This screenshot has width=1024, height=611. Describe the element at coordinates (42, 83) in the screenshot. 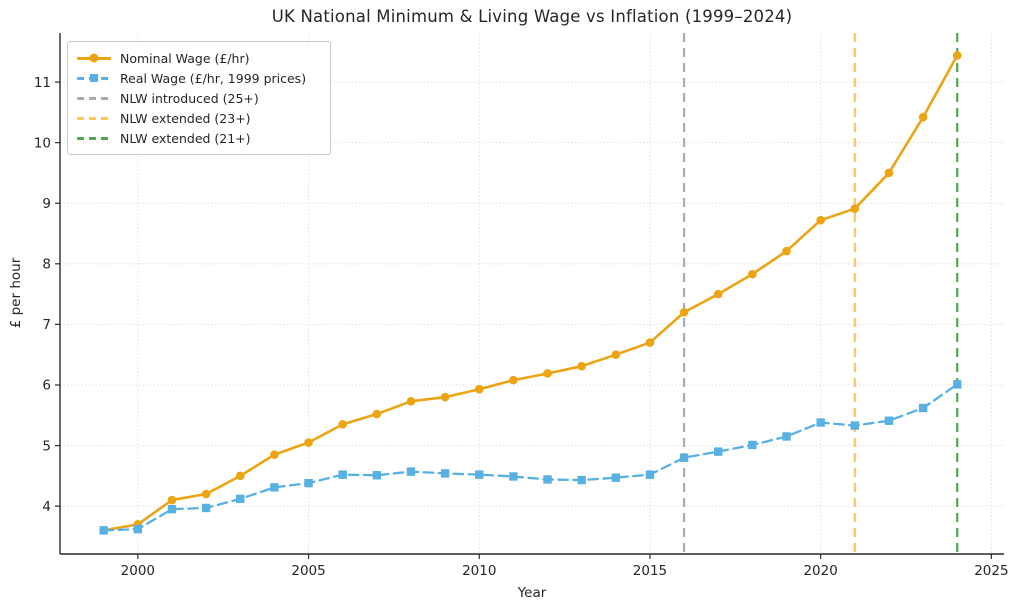

I see `y-tick-label: 11` at that location.